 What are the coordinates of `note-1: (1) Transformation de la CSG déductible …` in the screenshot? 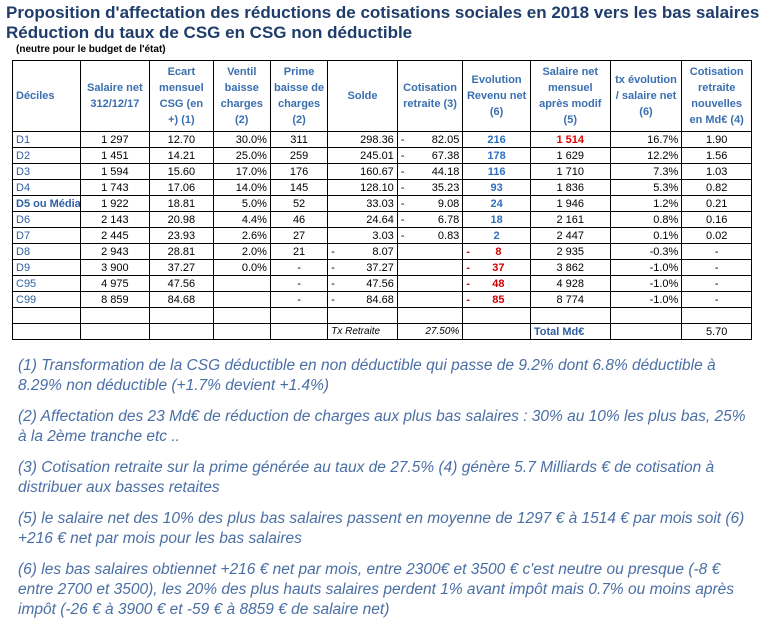 It's located at (367, 375).